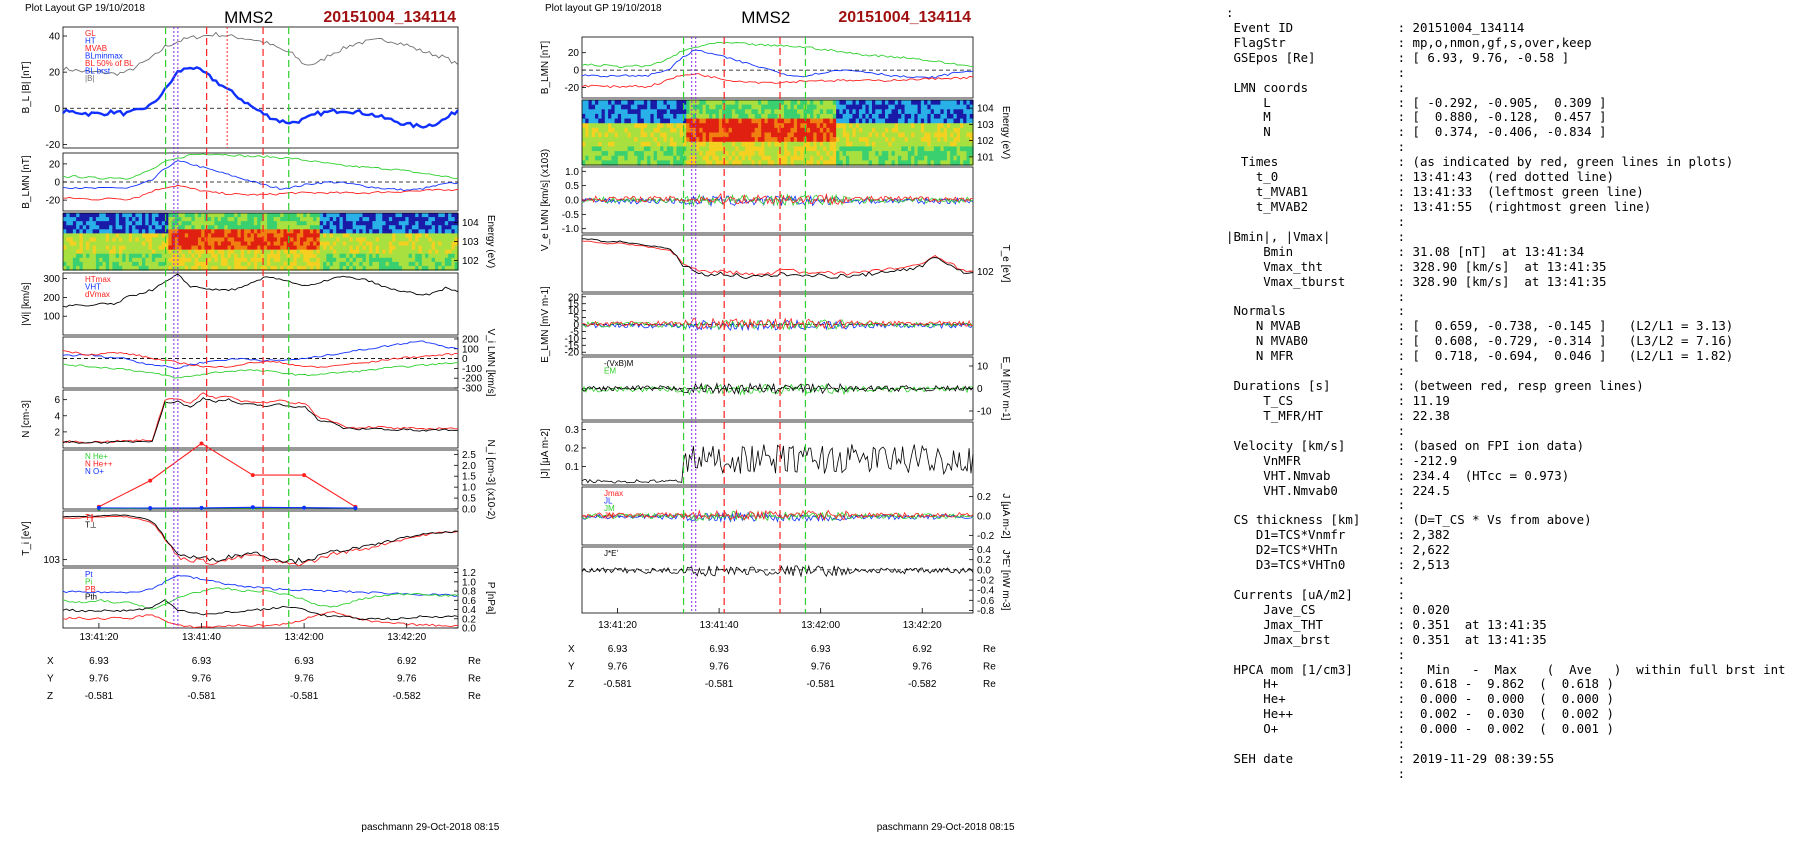 The width and height of the screenshot is (1804, 841). Describe the element at coordinates (572, 339) in the screenshot. I see `y-tick-label: -10` at that location.